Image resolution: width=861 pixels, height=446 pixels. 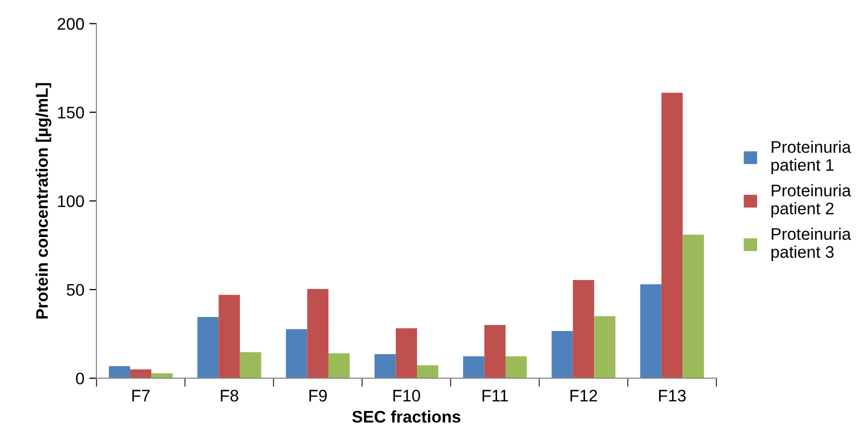 What do you see at coordinates (71, 112) in the screenshot?
I see `y-tick-label: 150` at bounding box center [71, 112].